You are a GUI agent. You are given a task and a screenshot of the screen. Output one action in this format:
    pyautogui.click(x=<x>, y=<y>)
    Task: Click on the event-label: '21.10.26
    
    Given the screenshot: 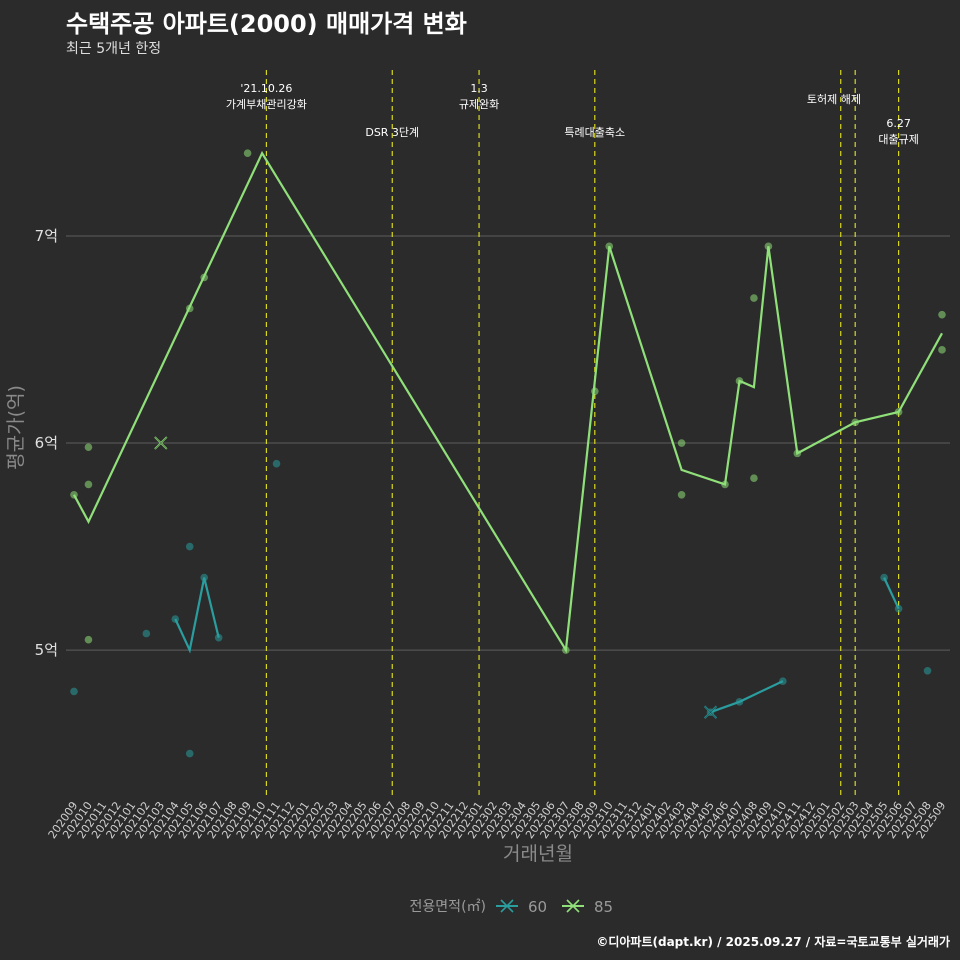 What is the action you would take?
    pyautogui.click(x=266, y=88)
    